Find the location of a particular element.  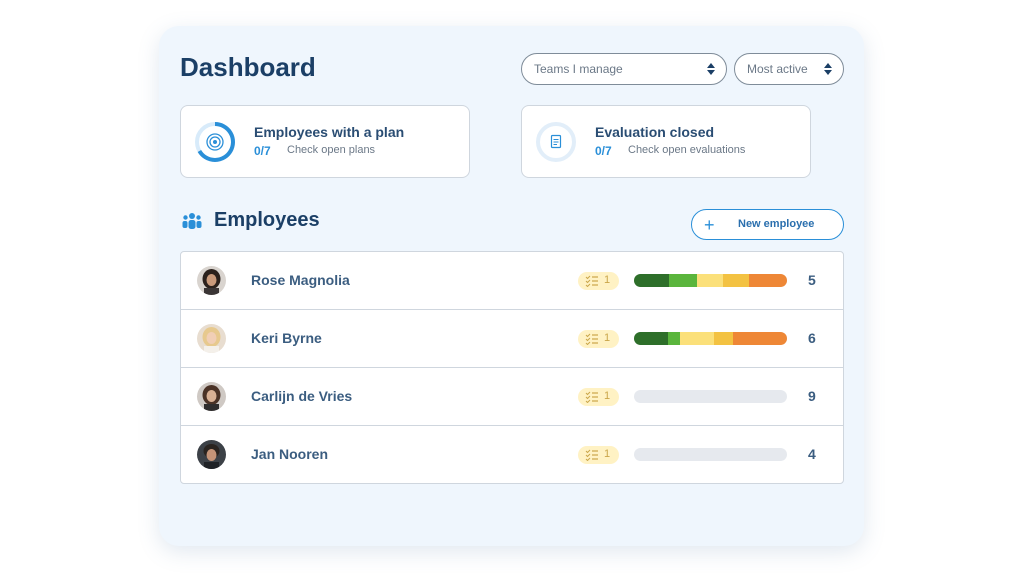

employee-name: Rose Magnolia is located at coordinates (300, 280).